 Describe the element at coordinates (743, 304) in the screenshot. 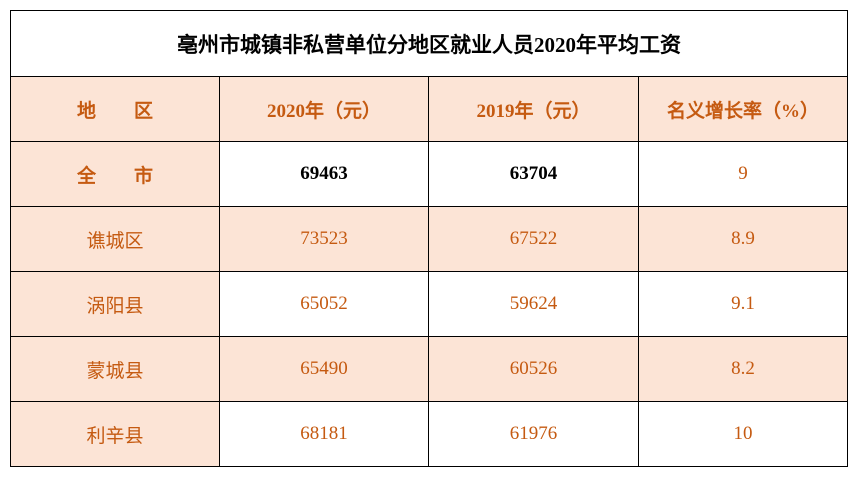

I see `value-cell: 9.1` at that location.